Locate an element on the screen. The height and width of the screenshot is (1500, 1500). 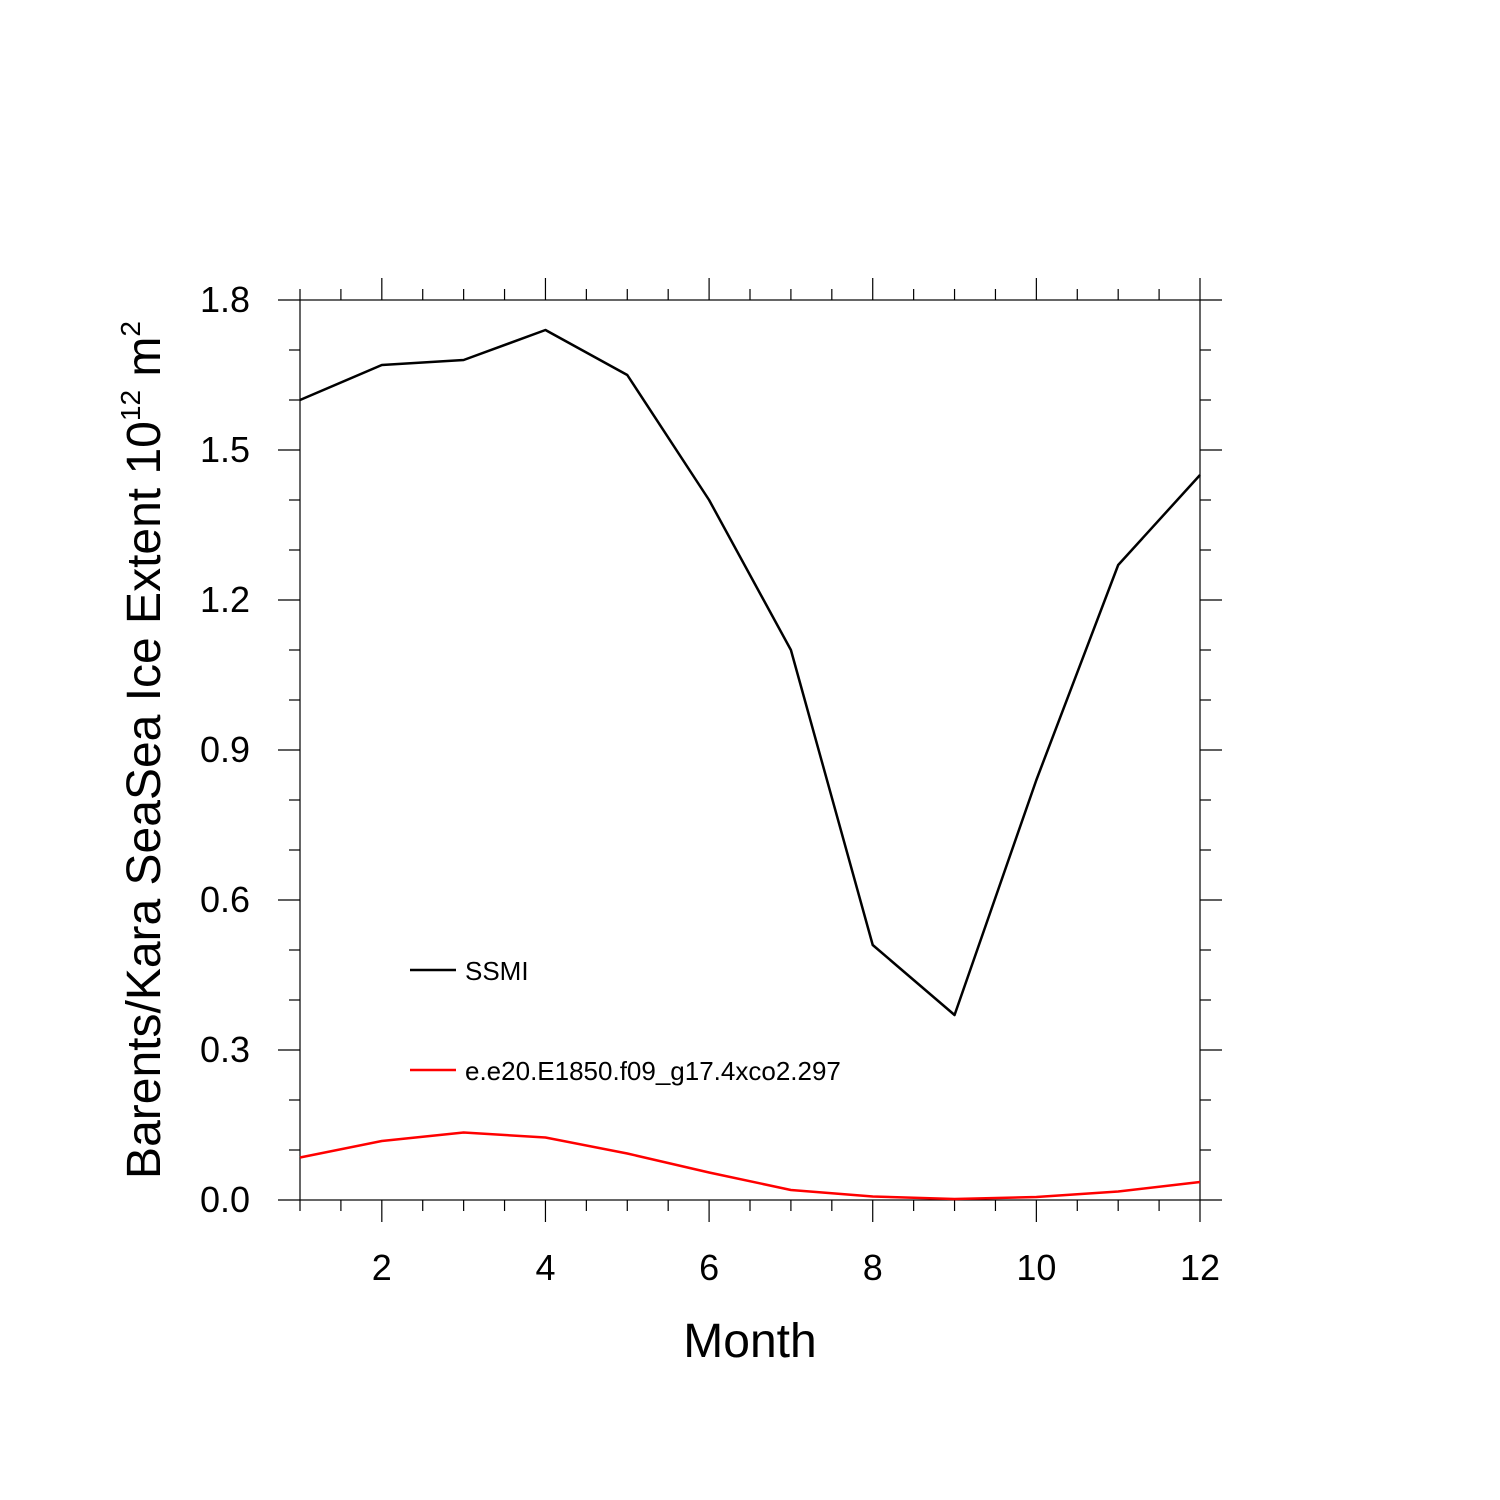
y-axis-title-unit: m is located at coordinates (144, 363).